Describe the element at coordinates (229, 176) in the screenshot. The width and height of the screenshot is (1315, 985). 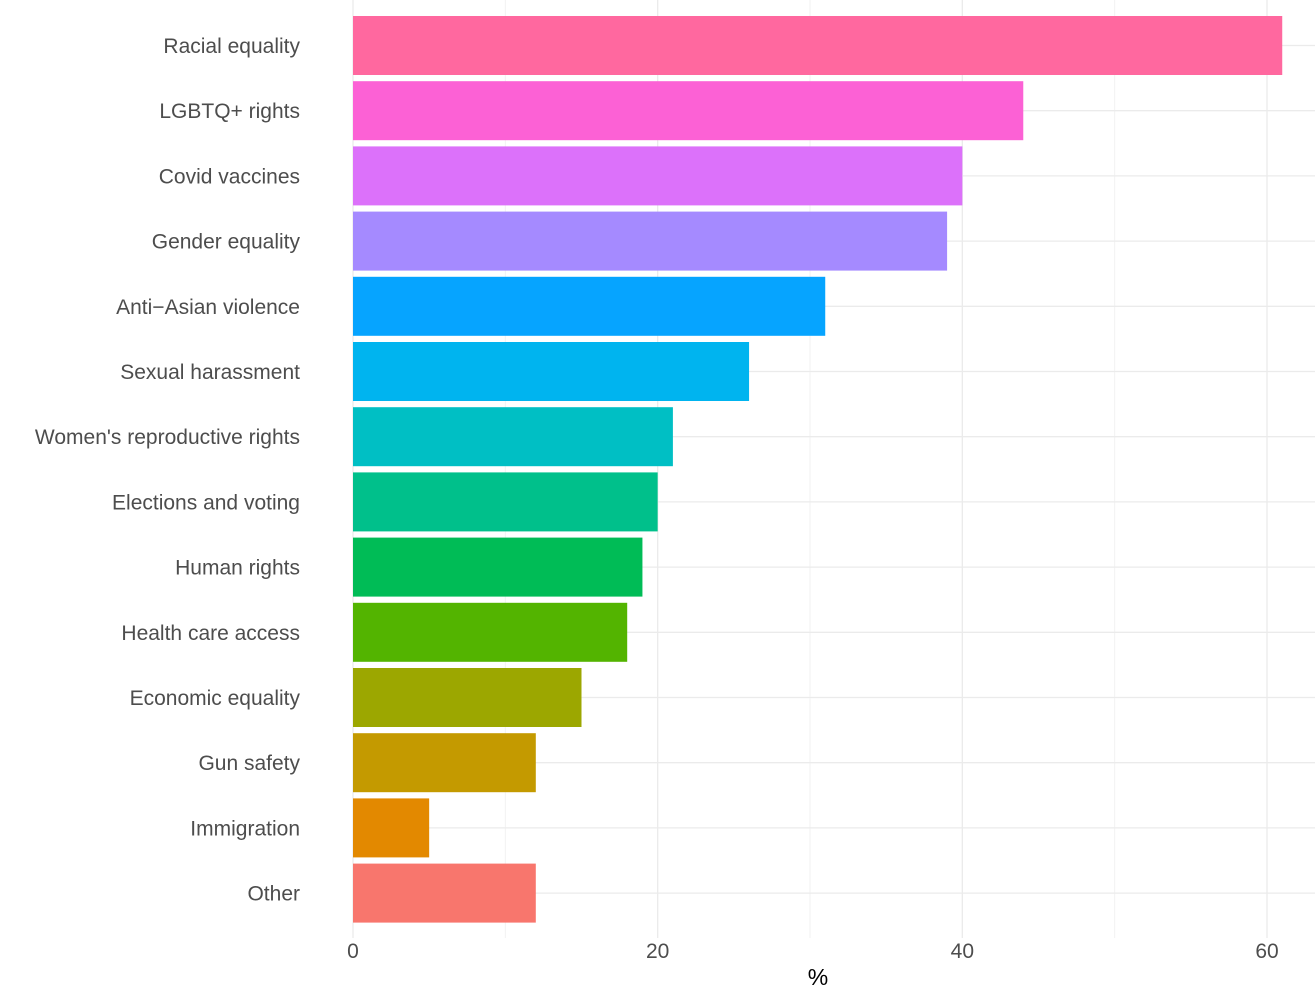
I see `category-label: Covid vaccines` at that location.